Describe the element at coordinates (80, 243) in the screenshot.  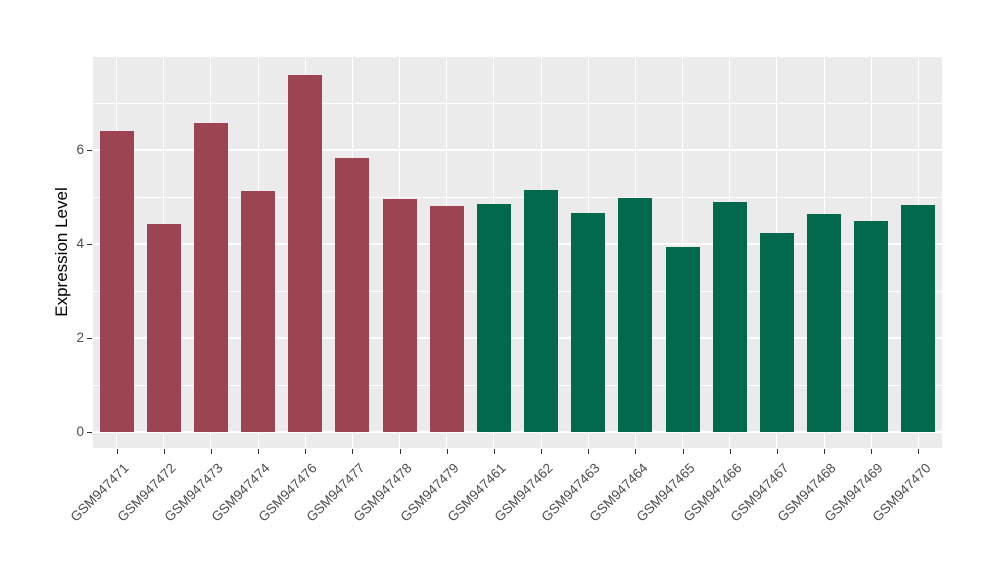
I see `y-tick-label: 4` at that location.